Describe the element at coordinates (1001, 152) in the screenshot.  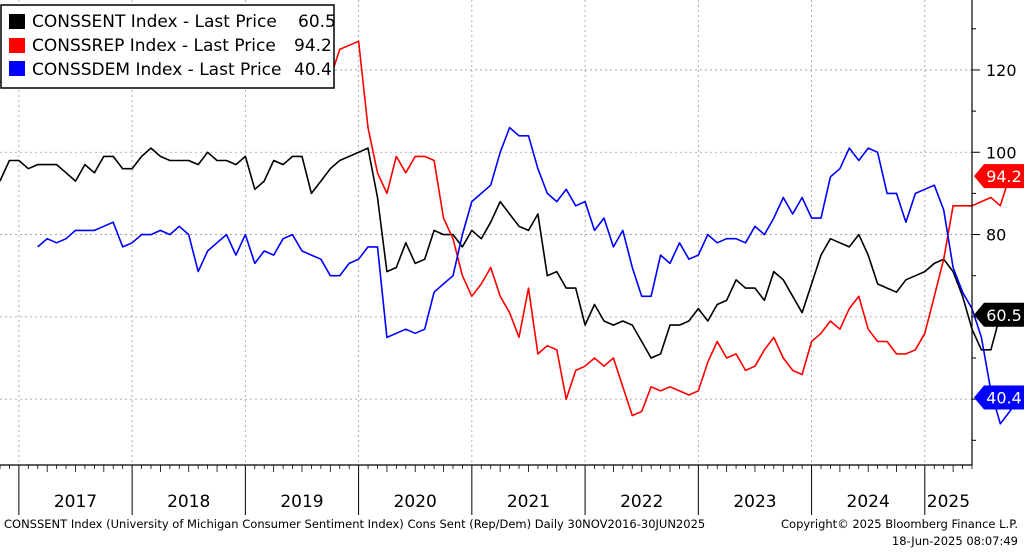
I see `y-tick-label: 100` at that location.